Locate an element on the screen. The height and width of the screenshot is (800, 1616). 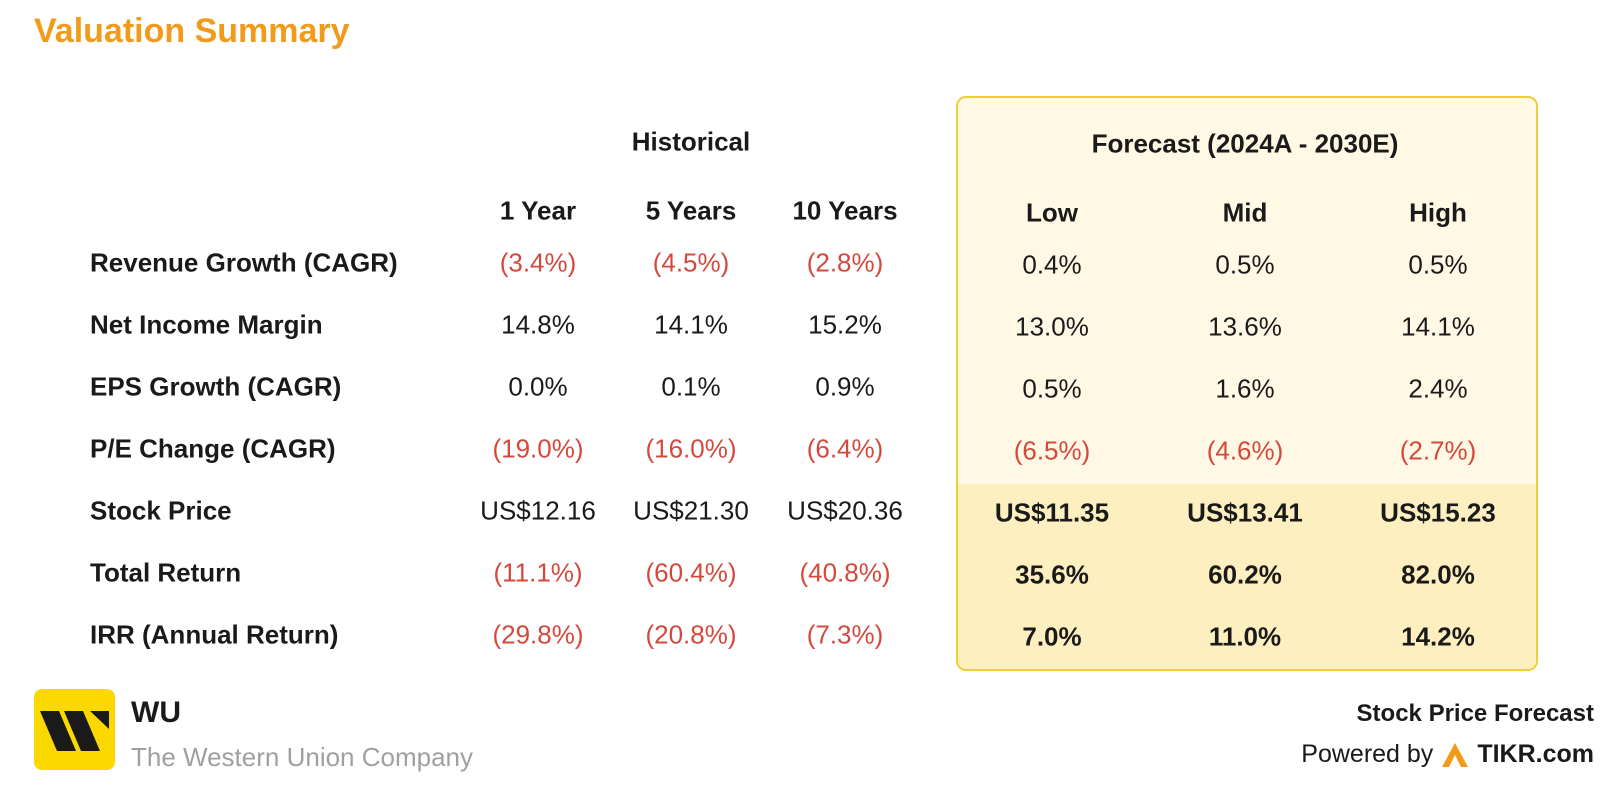
col-header-10-years: 10 Years is located at coordinates (845, 210).